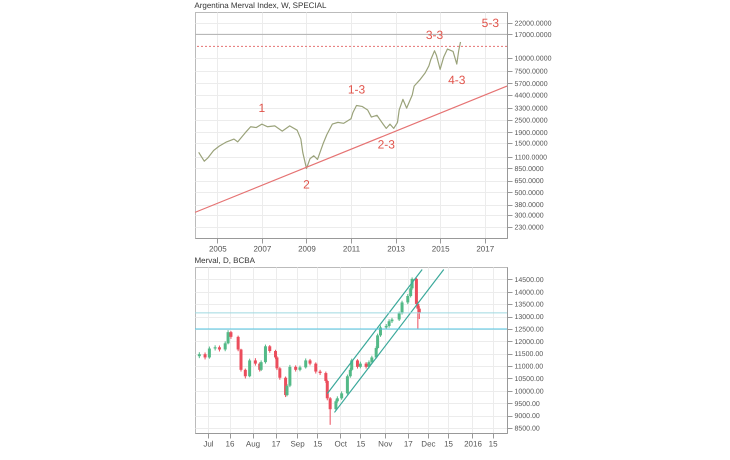 This screenshot has height=460, width=730. What do you see at coordinates (441, 249) in the screenshot?
I see `x-tick-label: 2015` at bounding box center [441, 249].